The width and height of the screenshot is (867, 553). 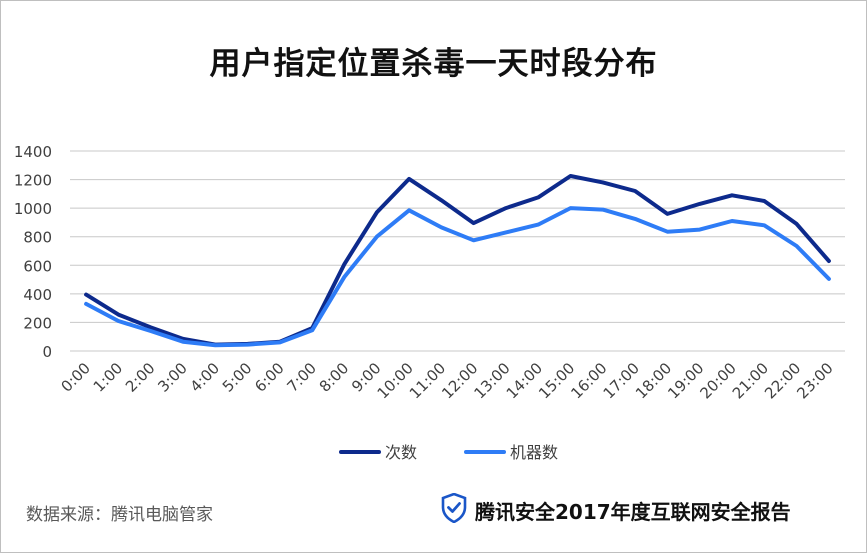 I want to click on y-tick-label: 0, so click(x=47, y=352).